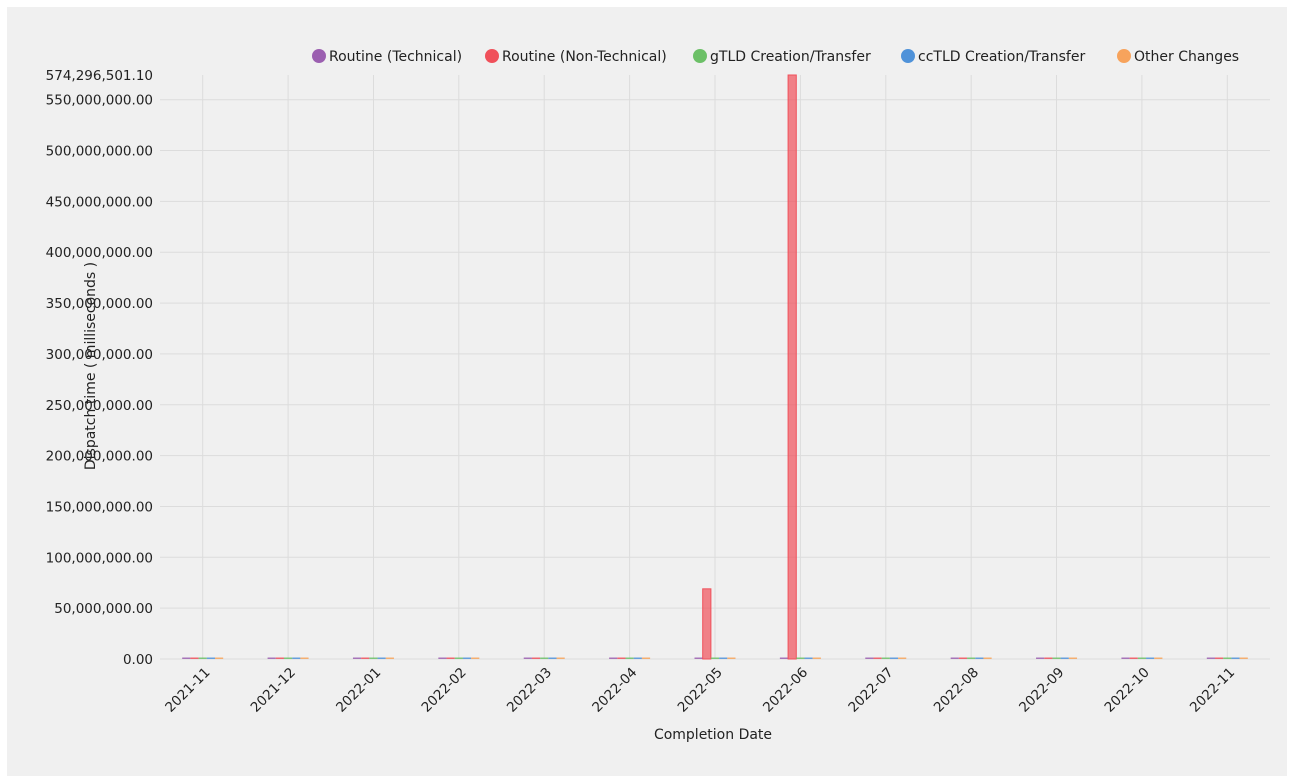 The width and height of the screenshot is (1294, 783). What do you see at coordinates (614, 690) in the screenshot?
I see `x-tick-label: 2022-04` at bounding box center [614, 690].